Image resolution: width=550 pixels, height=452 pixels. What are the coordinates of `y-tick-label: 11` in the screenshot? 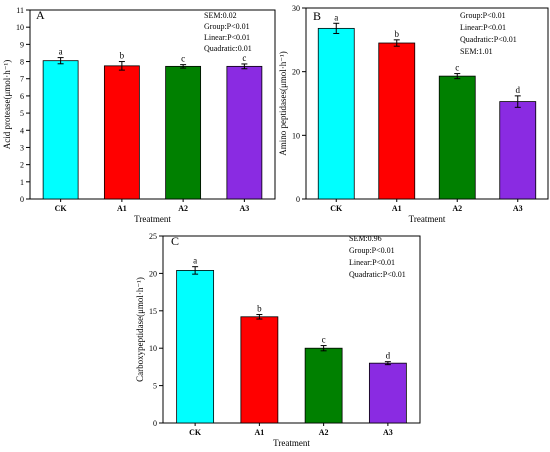 It's located at (20, 10).